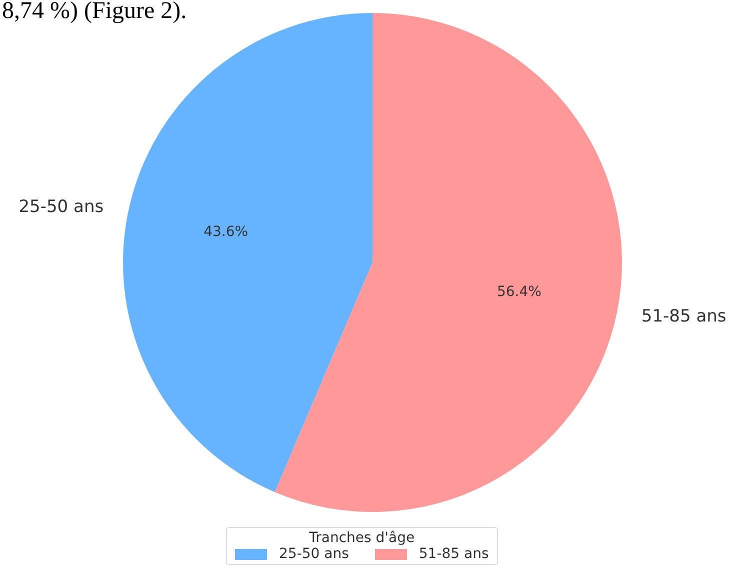 The width and height of the screenshot is (745, 578). Describe the element at coordinates (453, 554) in the screenshot. I see `legend-label: 51-85 ans` at that location.